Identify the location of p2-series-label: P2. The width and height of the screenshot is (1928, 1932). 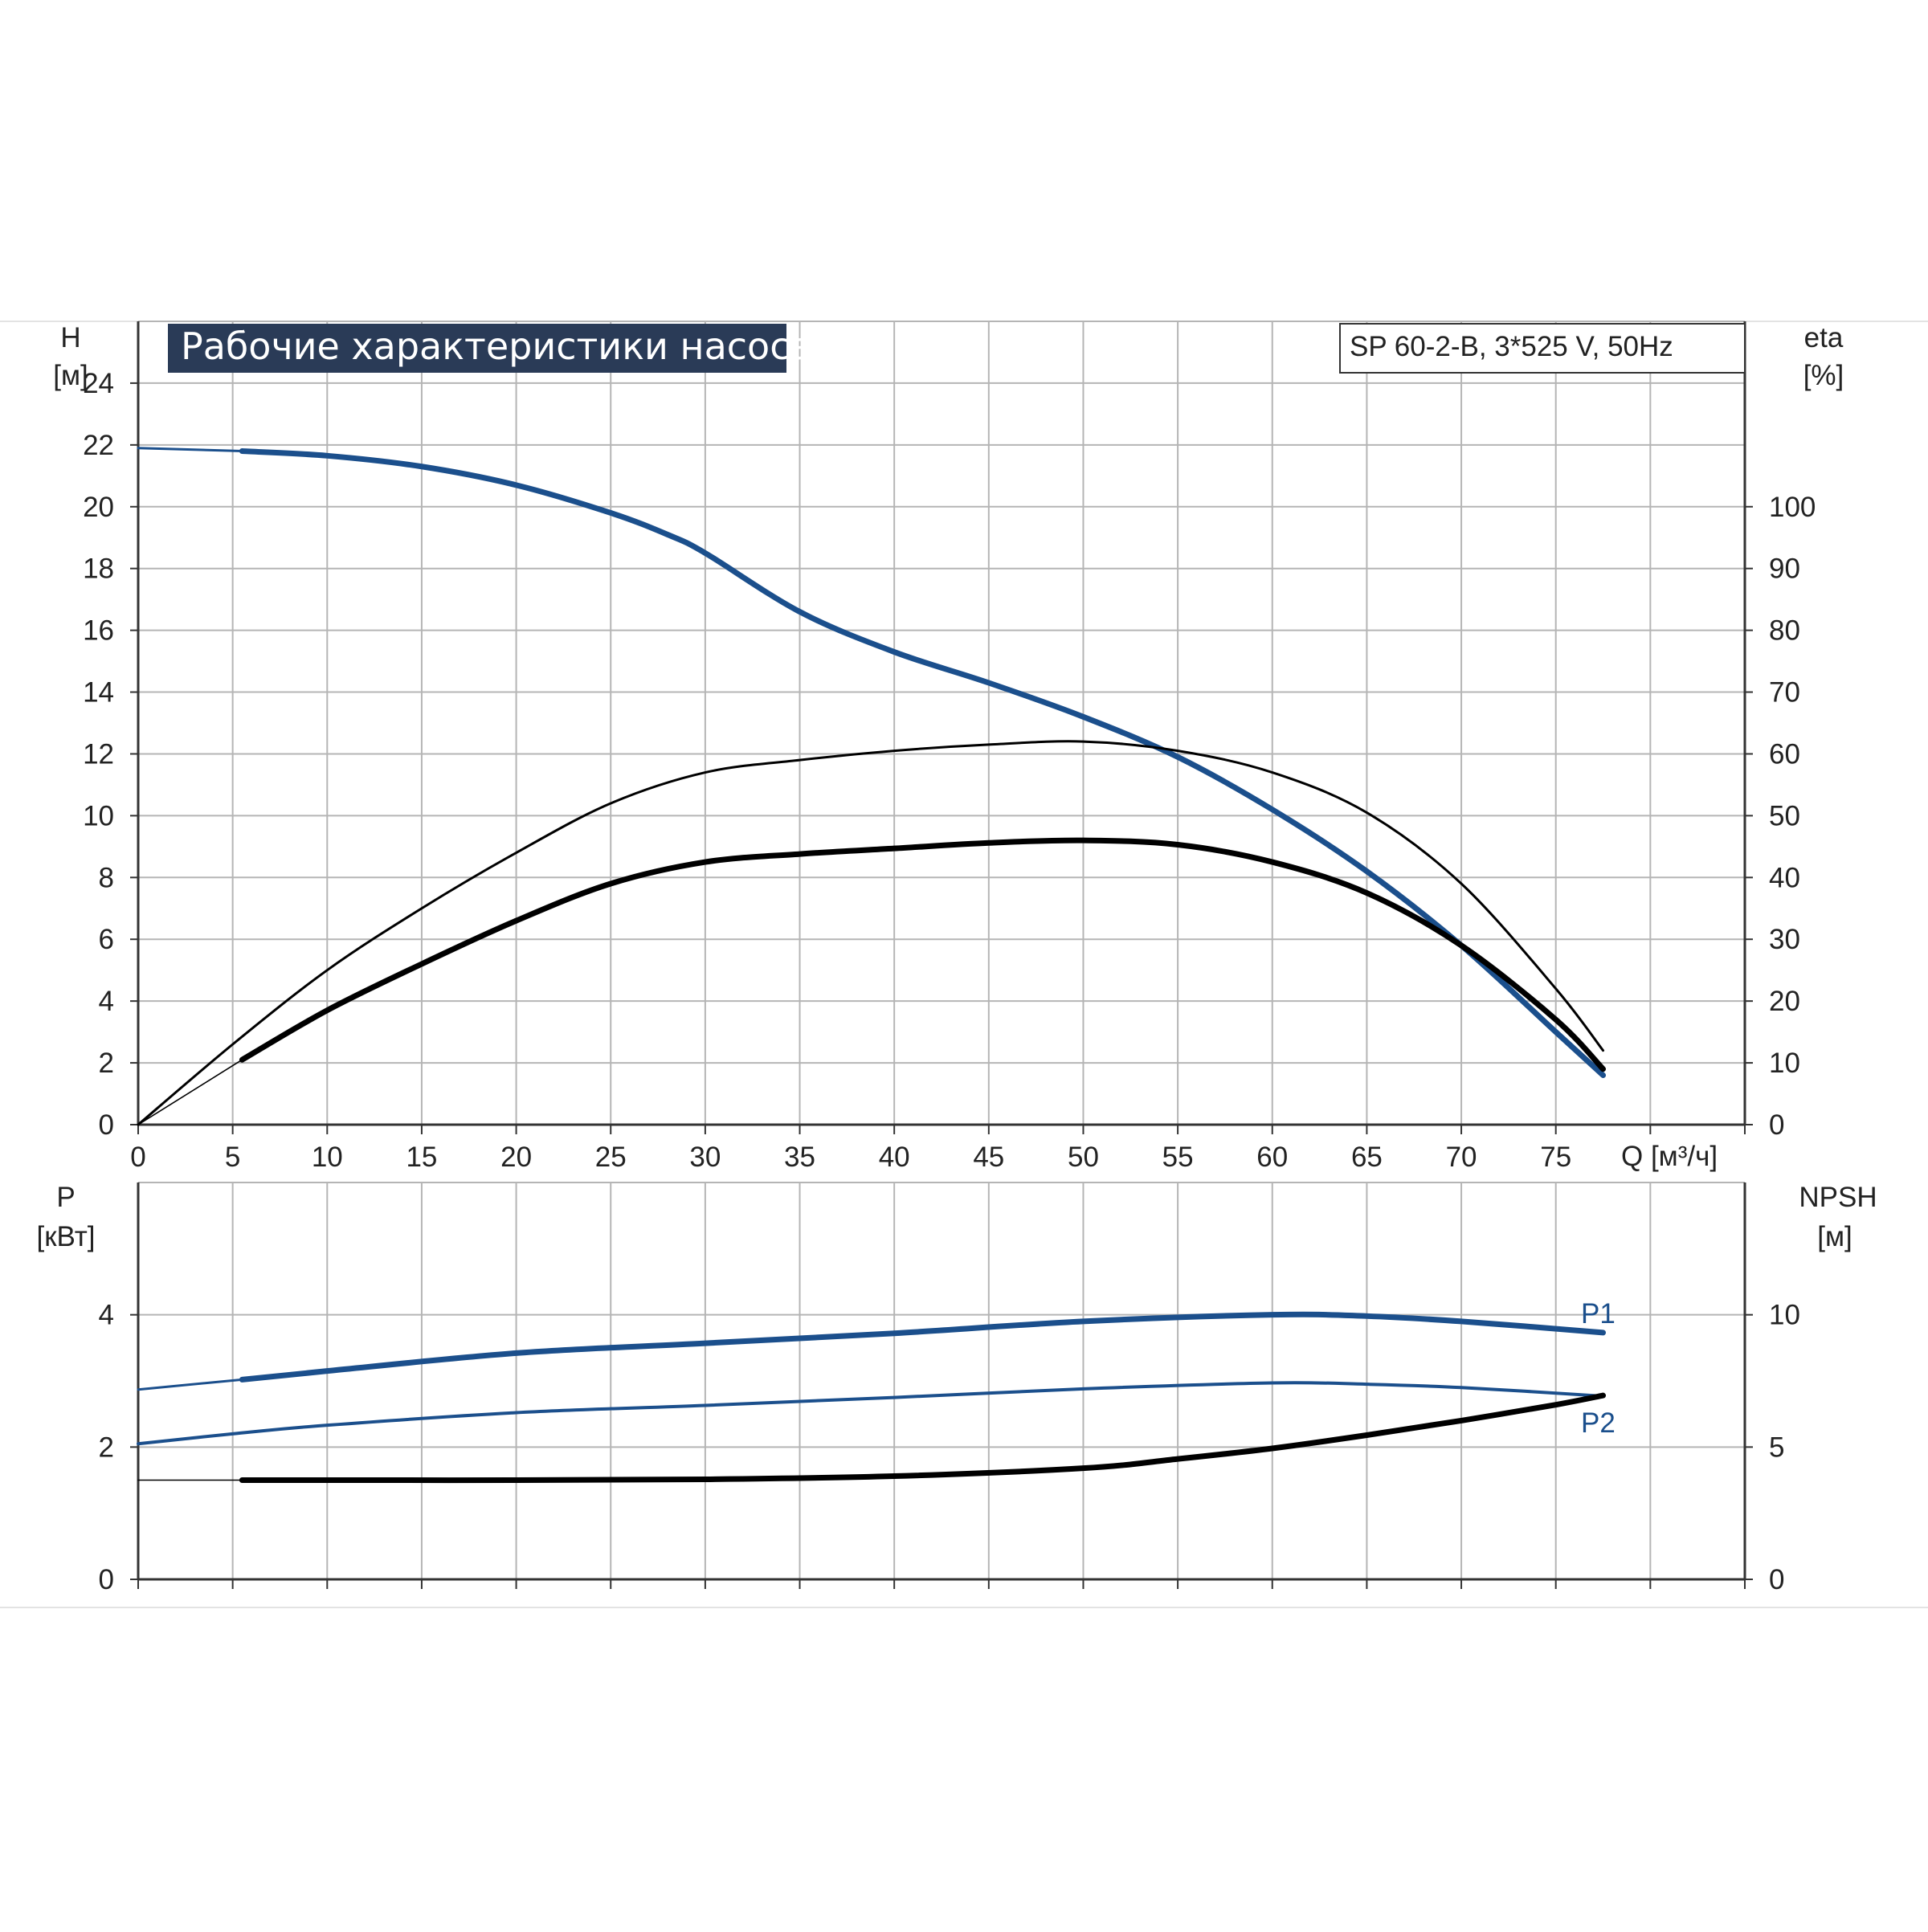
(1598, 1423).